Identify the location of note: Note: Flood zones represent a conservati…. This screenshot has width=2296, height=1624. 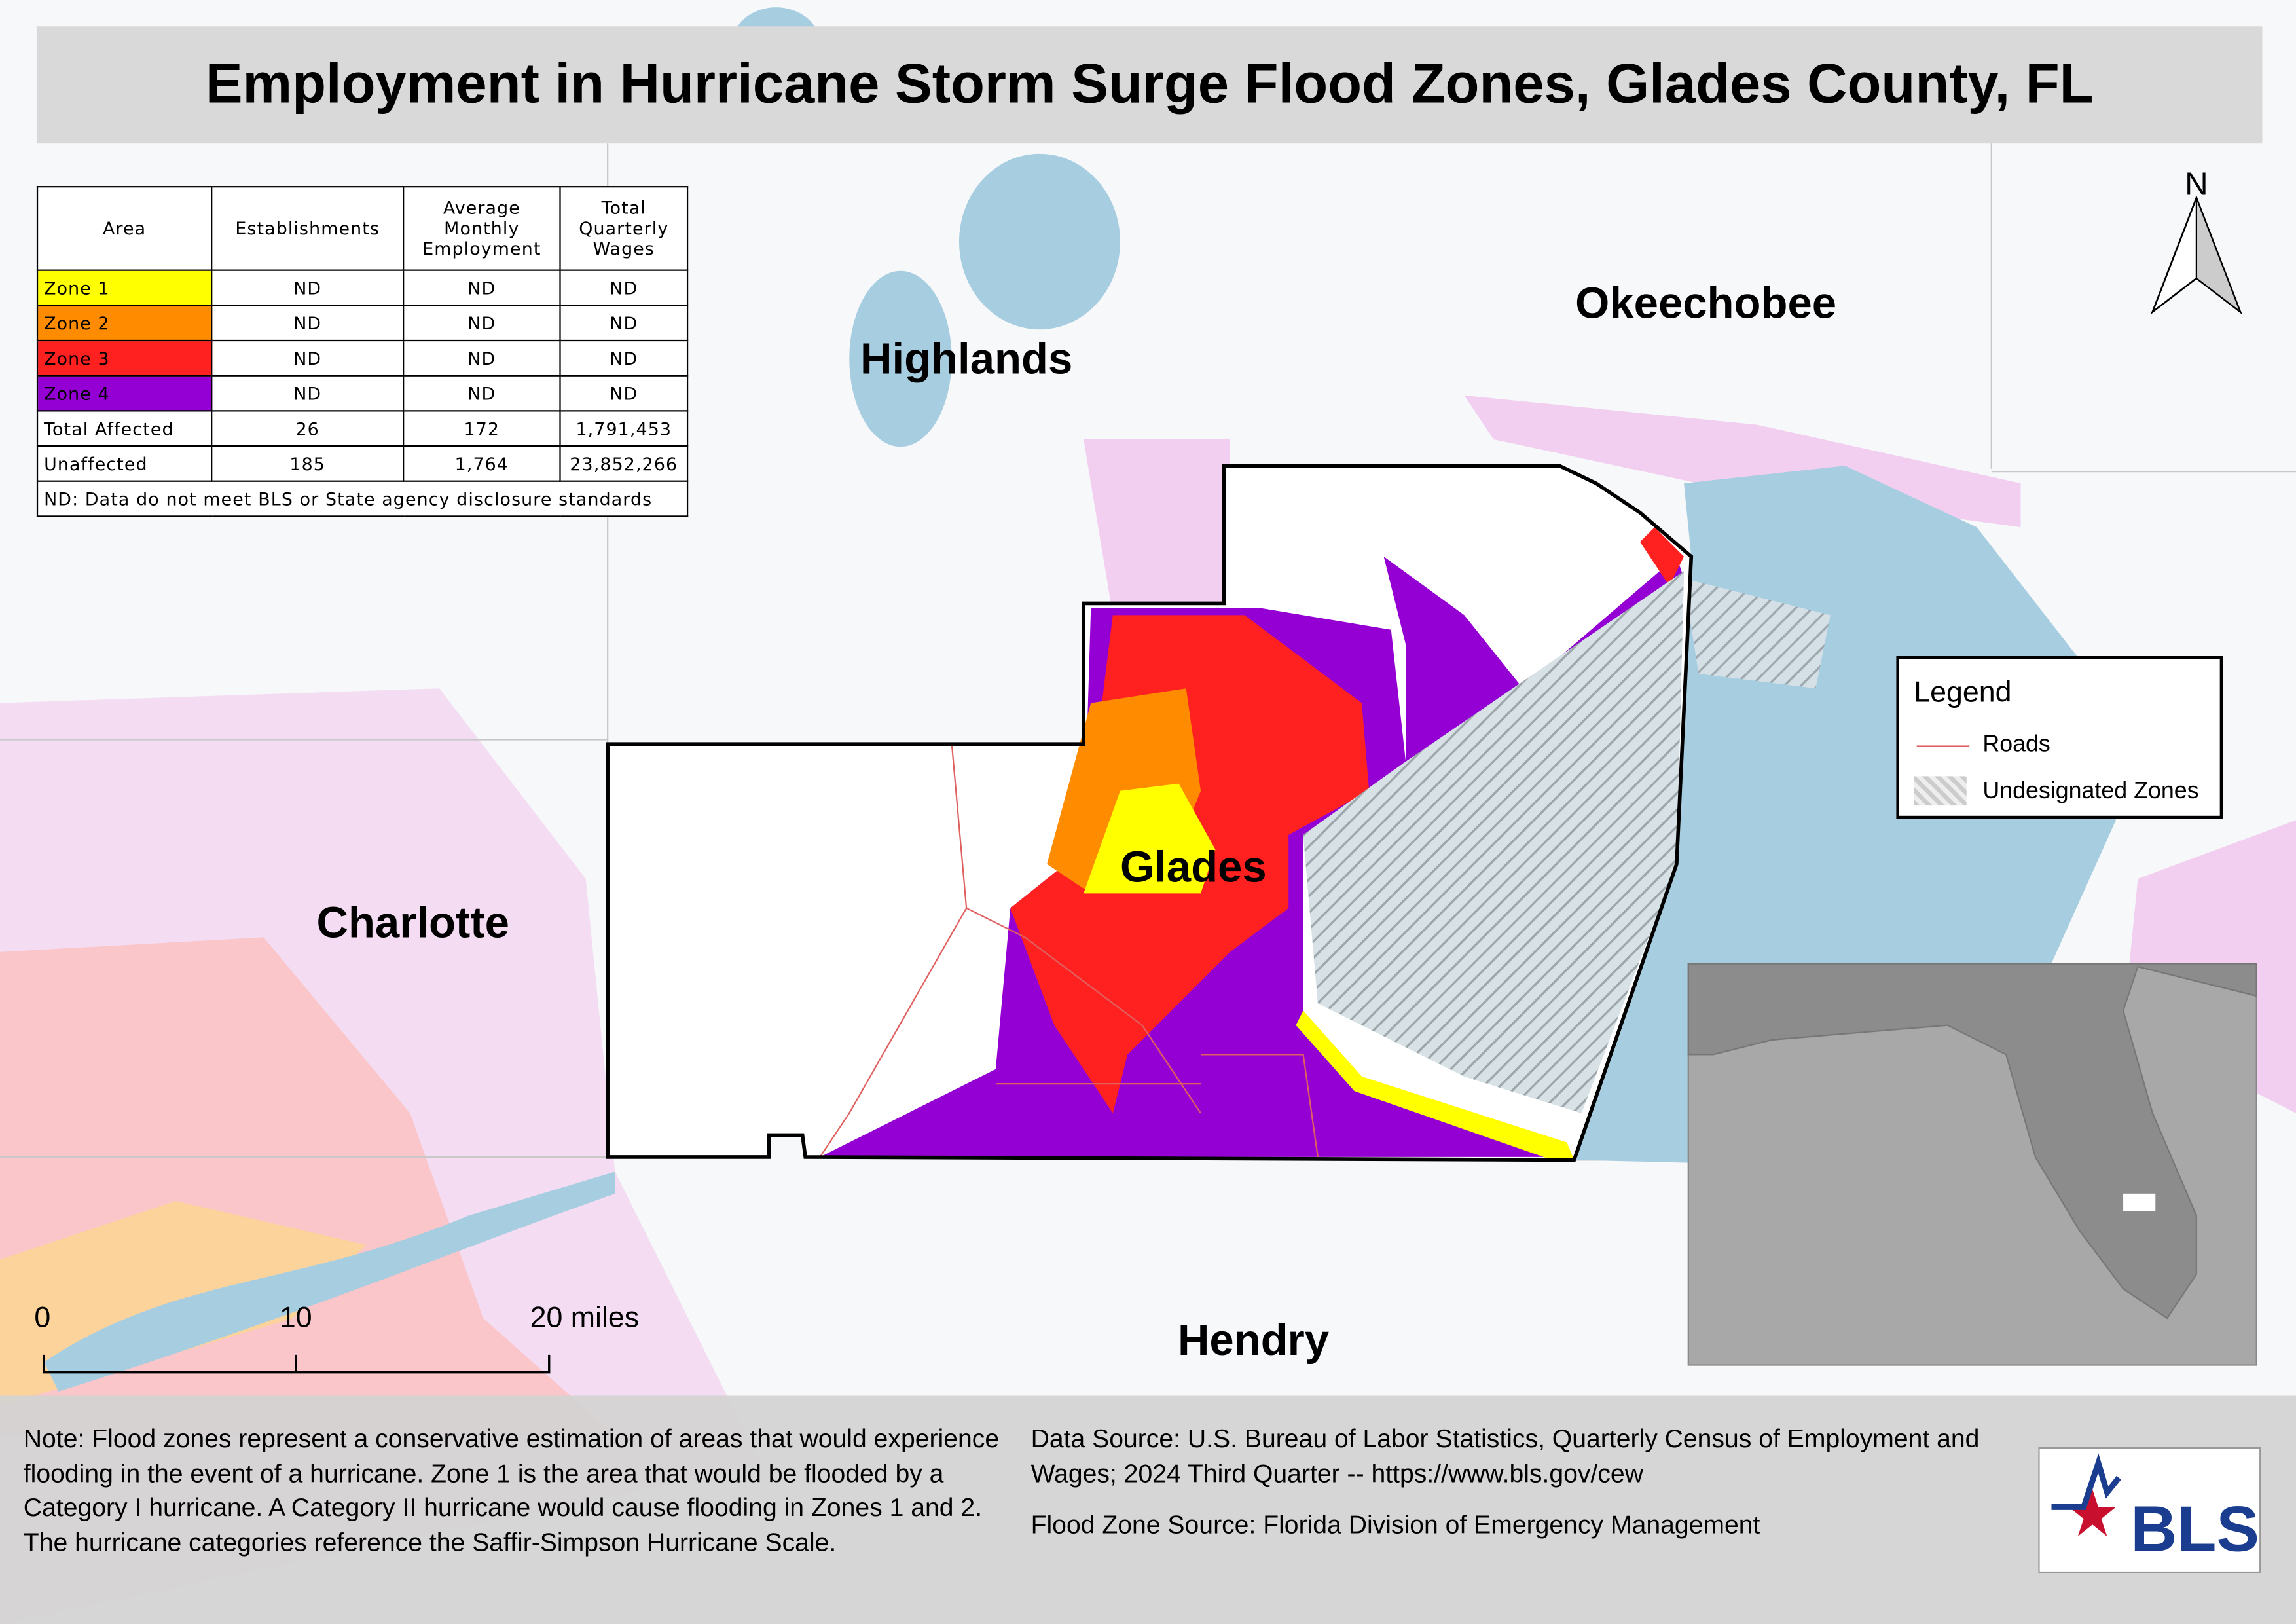
(511, 1490).